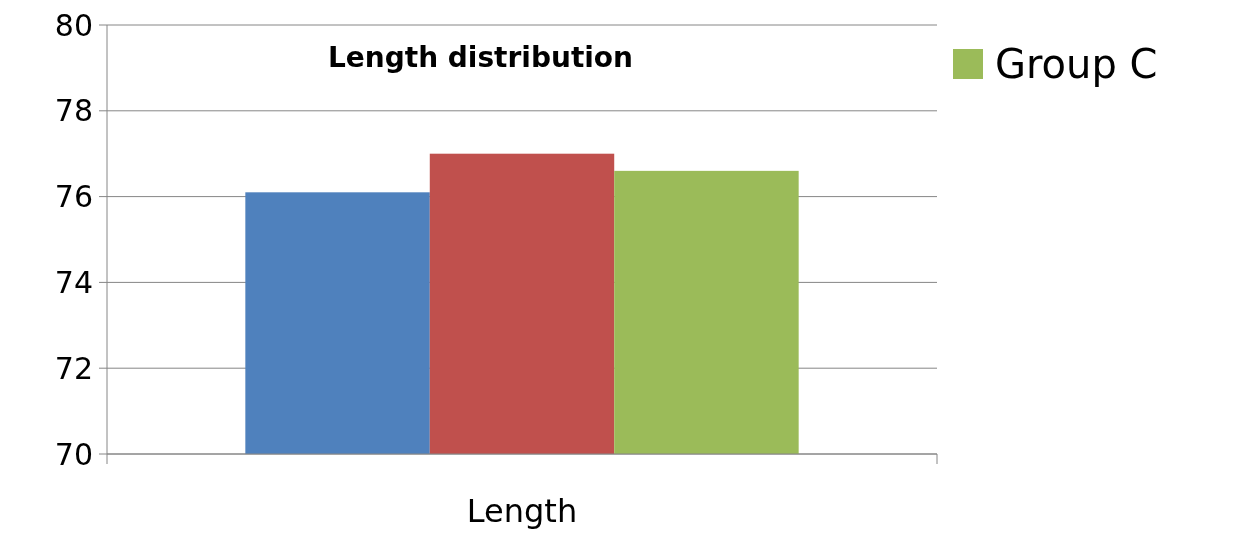 This screenshot has width=1248, height=539. What do you see at coordinates (73, 197) in the screenshot?
I see `y-tick-label: 76` at bounding box center [73, 197].